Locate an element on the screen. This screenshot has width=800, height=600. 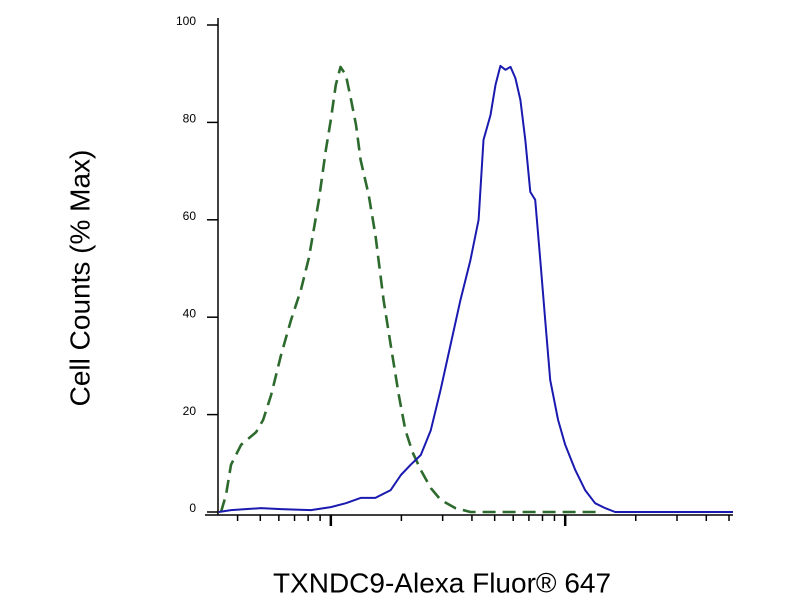
y-tick-label: 80 is located at coordinates (190, 119).